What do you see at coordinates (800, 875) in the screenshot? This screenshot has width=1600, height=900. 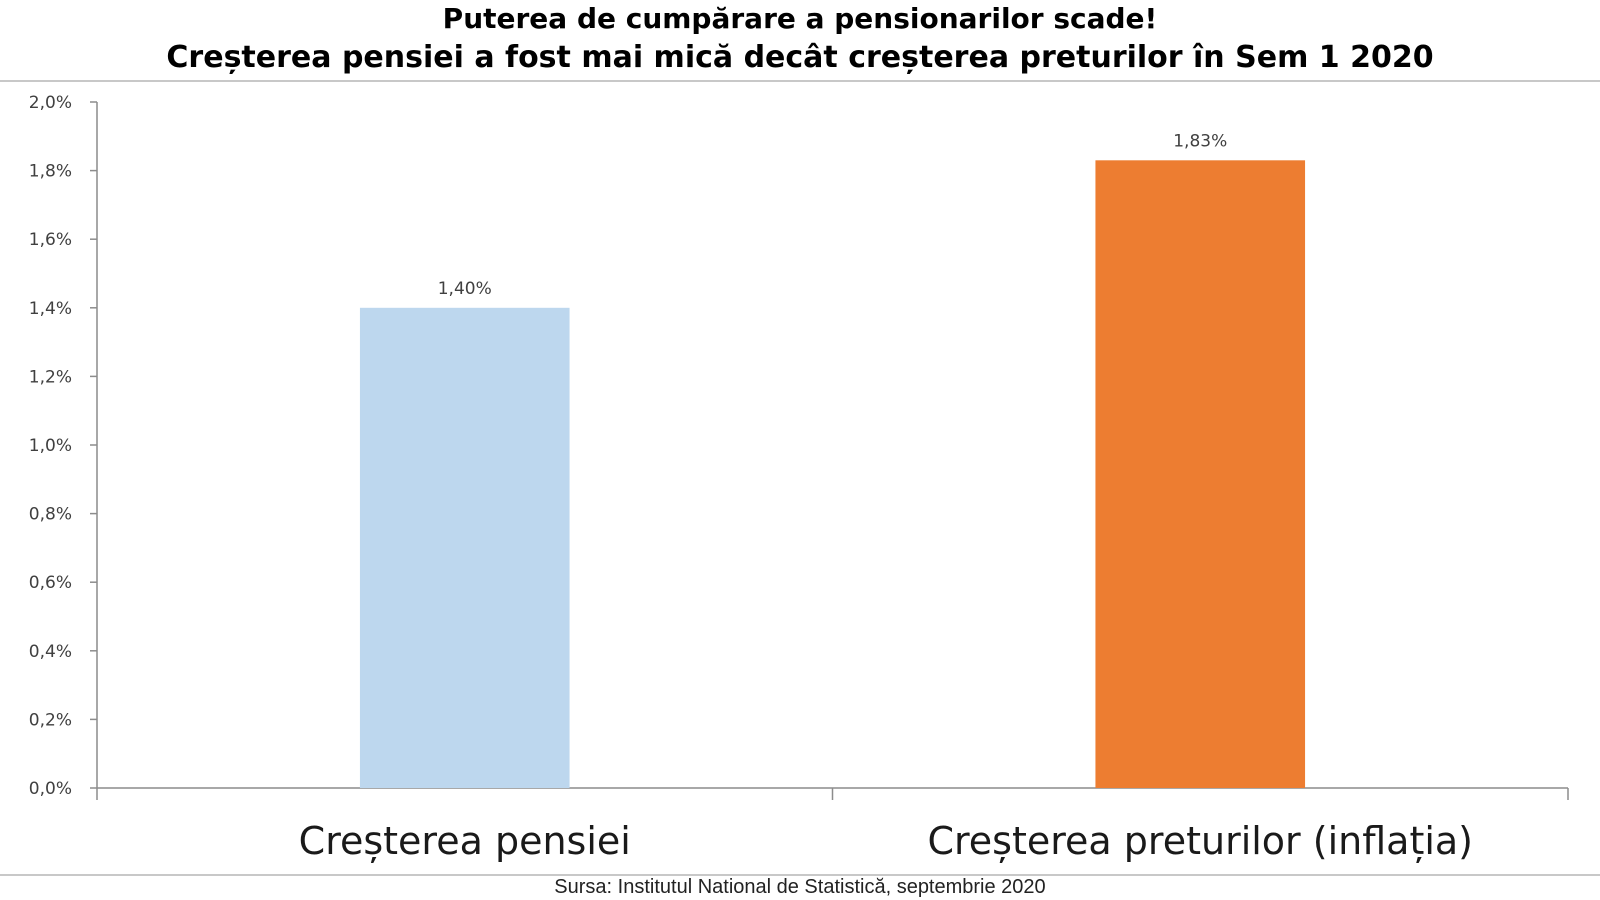 I see `source-divider` at bounding box center [800, 875].